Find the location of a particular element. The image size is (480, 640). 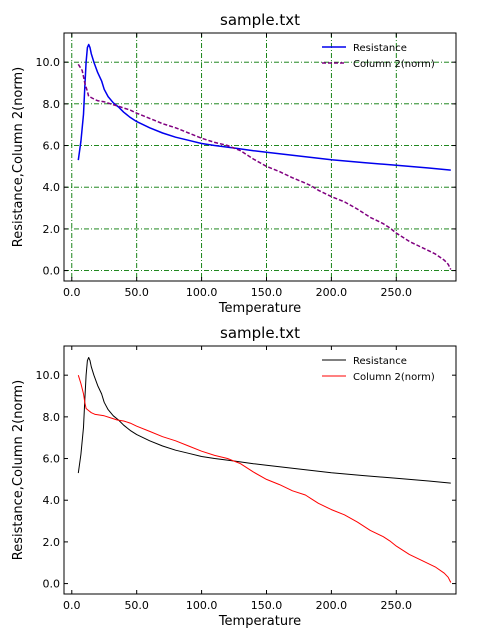

chart-1-ytick-label-0: 0.0 is located at coordinates (52, 584).